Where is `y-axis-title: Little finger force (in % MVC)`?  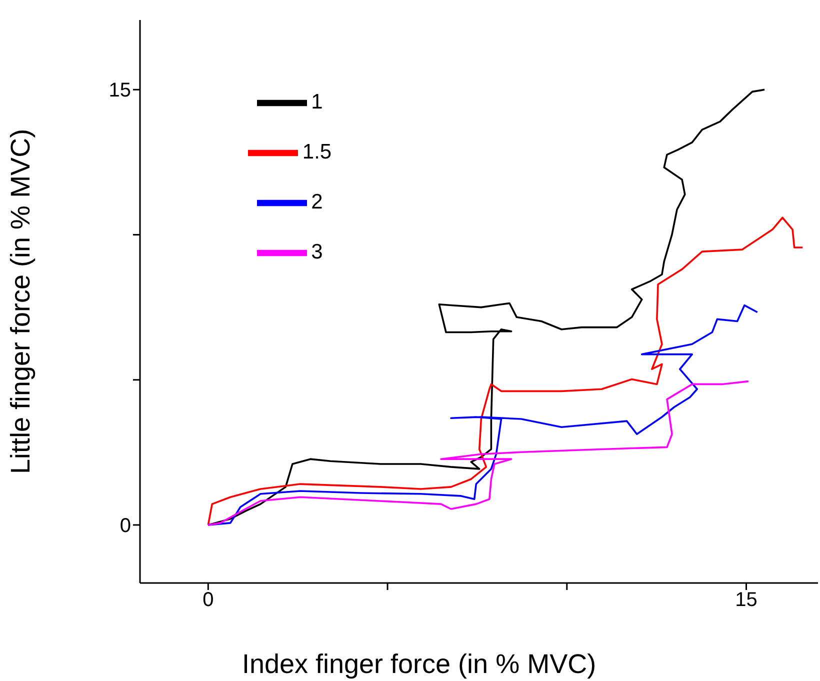
y-axis-title: Little finger force (in % MVC) is located at coordinates (21, 301).